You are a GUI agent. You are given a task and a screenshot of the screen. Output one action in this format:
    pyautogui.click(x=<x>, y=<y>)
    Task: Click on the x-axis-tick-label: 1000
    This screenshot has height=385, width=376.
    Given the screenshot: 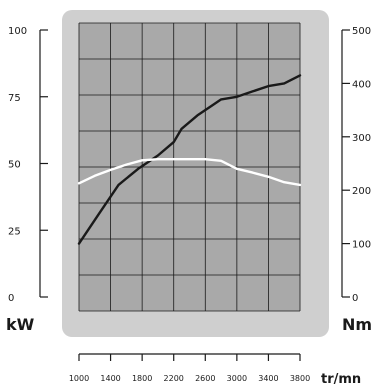 What is the action you would take?
    pyautogui.click(x=79, y=378)
    